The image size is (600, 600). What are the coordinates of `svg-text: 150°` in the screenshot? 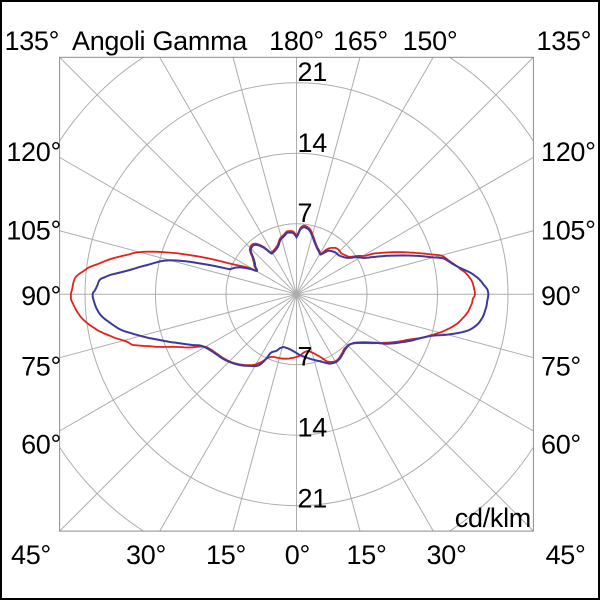 It's located at (430, 41).